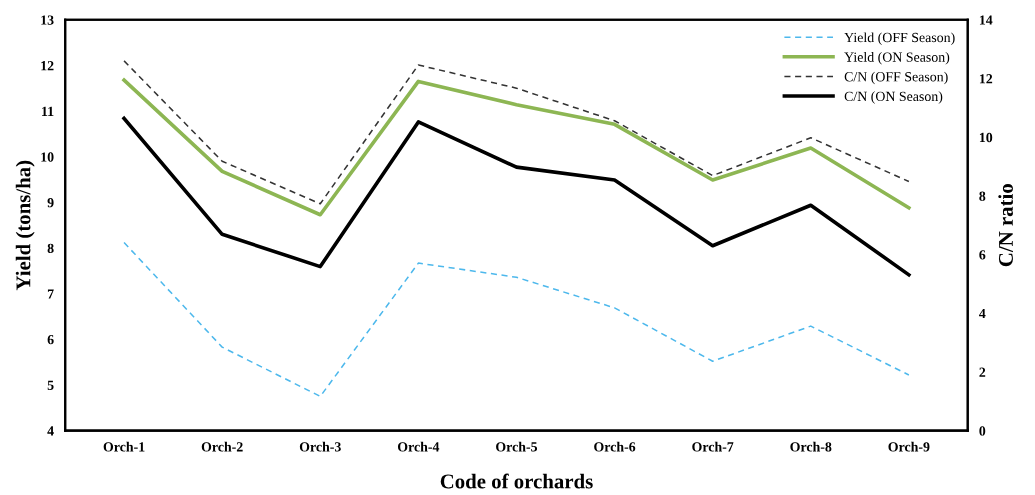  What do you see at coordinates (899, 38) in the screenshot?
I see `legend-label: Yield (OFF Season)` at bounding box center [899, 38].